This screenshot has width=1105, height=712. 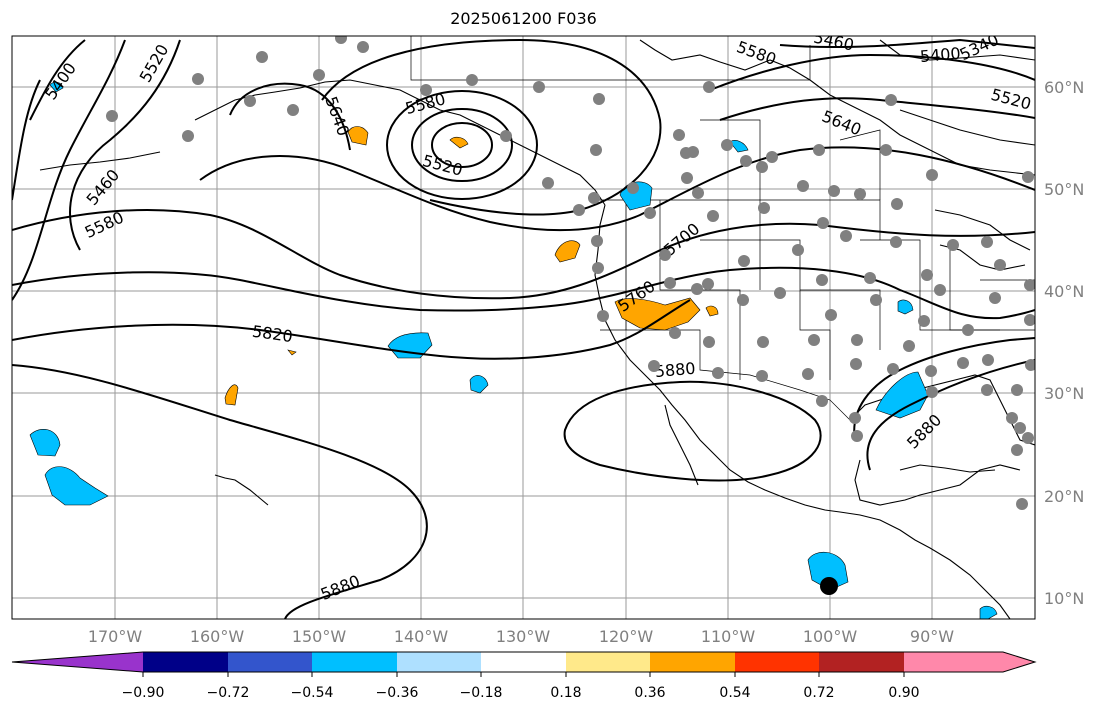 What do you see at coordinates (565, 693) in the screenshot?
I see `colorbar-tick-label: 0.18` at bounding box center [565, 693].